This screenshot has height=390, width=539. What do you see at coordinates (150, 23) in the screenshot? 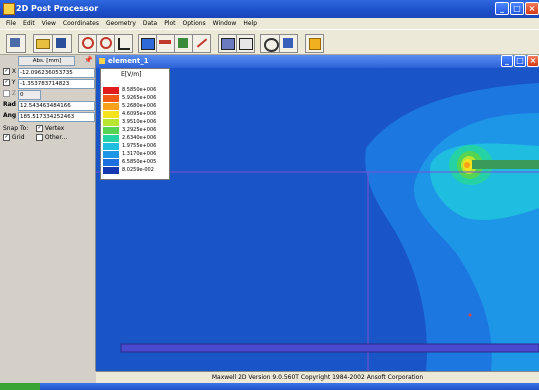
I see `menu-data: Data` at bounding box center [150, 23].